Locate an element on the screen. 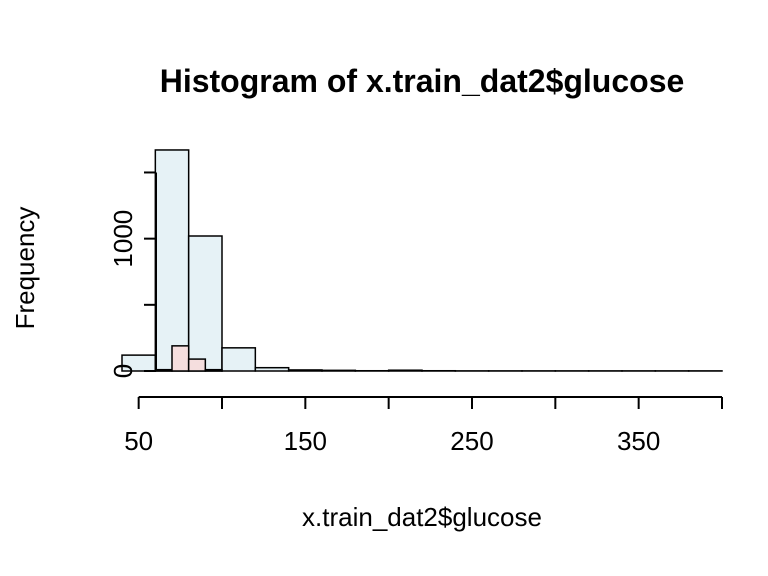 The height and width of the screenshot is (576, 768). chart-title: Histogram of x.train_dat2$glucose is located at coordinates (422, 81).